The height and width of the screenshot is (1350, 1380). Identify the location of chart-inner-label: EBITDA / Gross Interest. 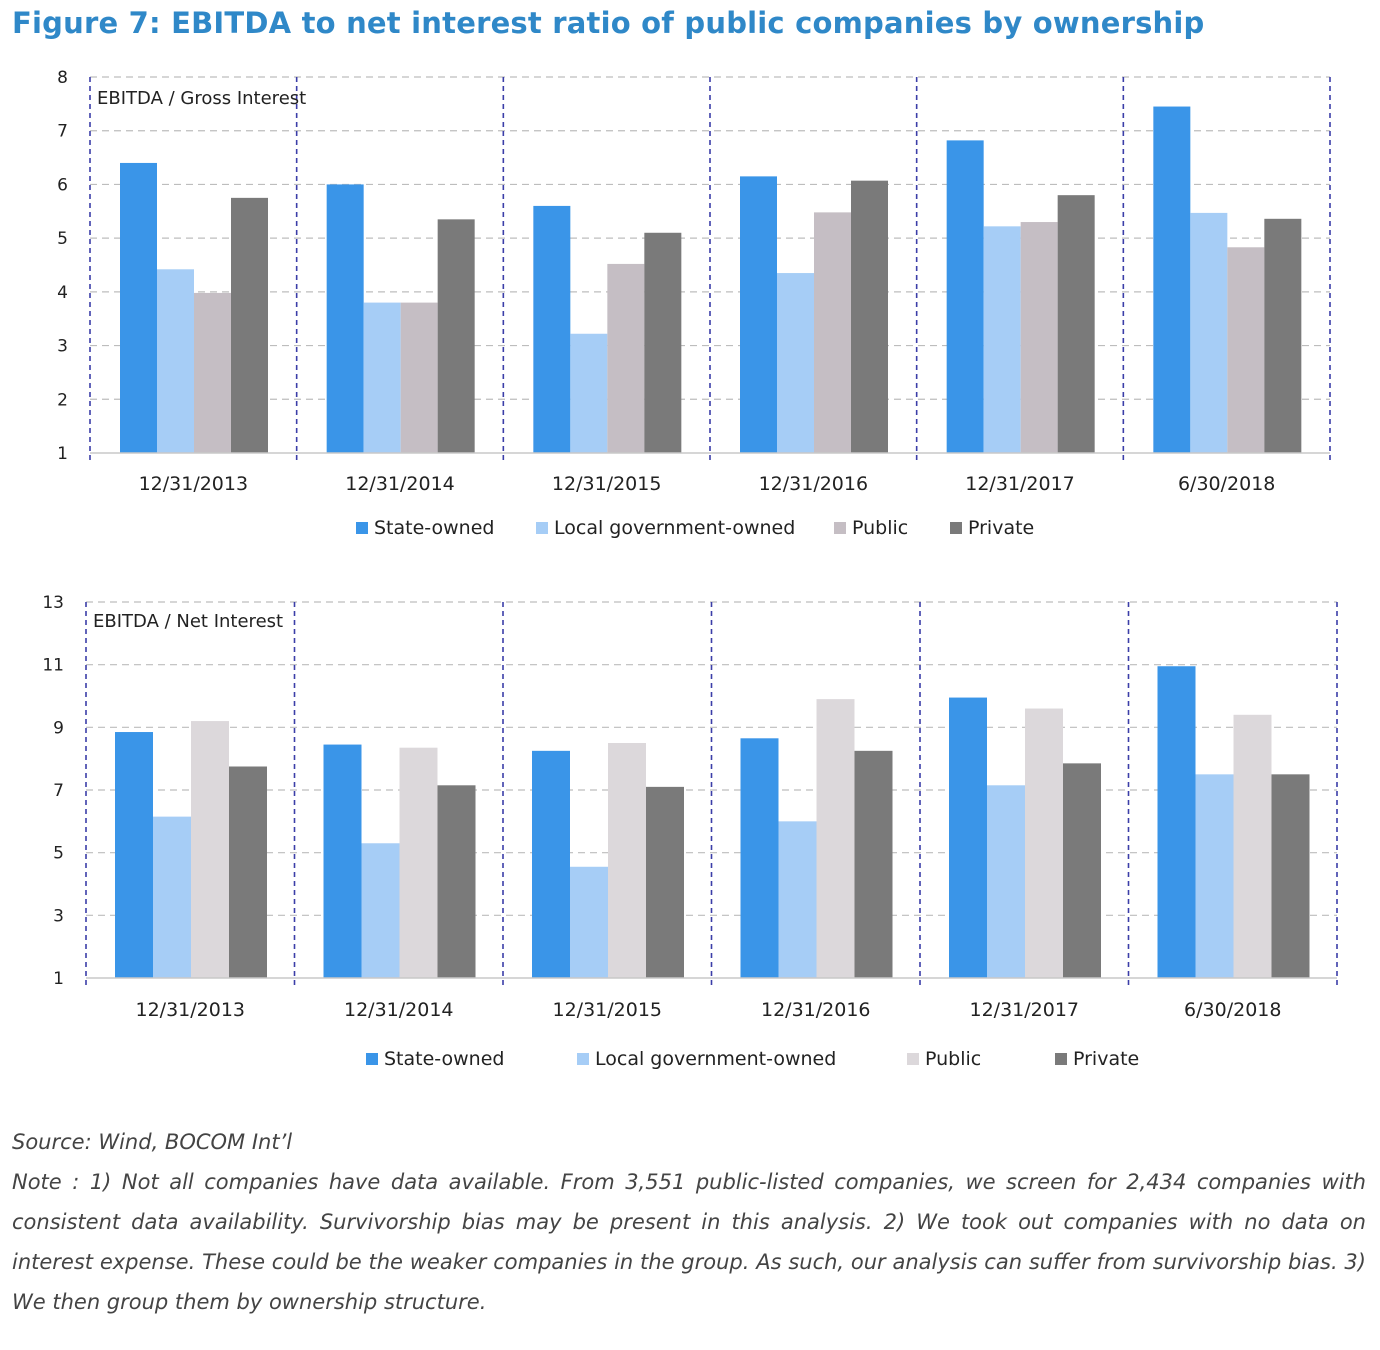
(201, 98).